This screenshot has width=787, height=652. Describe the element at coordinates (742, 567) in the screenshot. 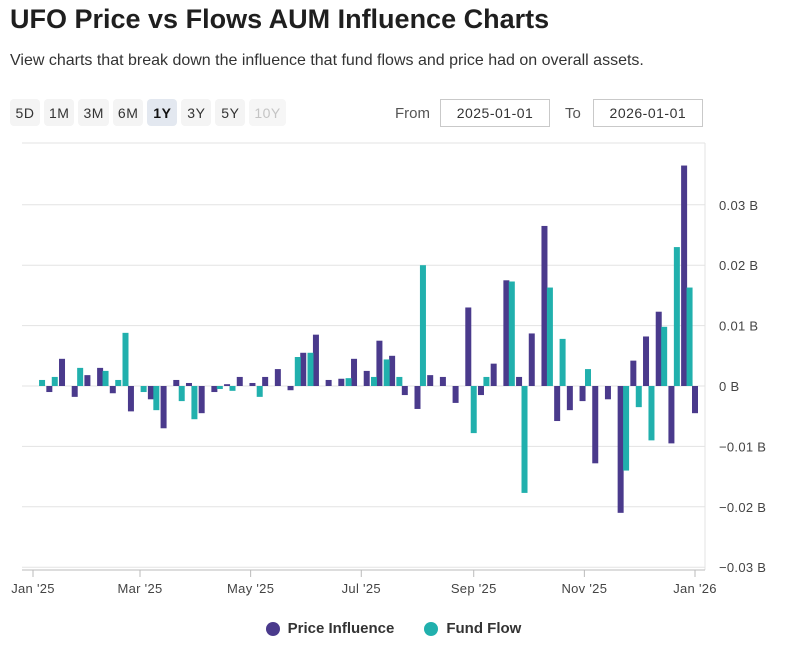

I see `y-tick-label: −0.03 B` at that location.